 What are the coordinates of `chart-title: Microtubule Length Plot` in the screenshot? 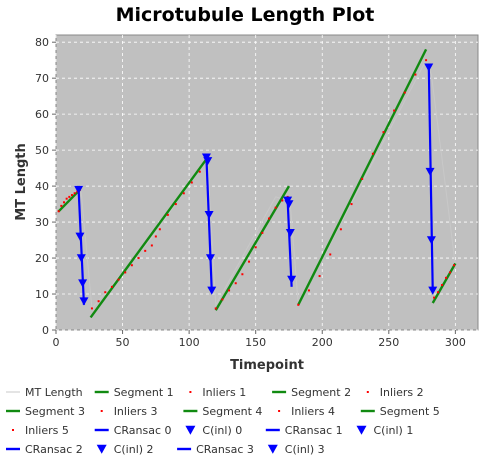 It's located at (245, 15).